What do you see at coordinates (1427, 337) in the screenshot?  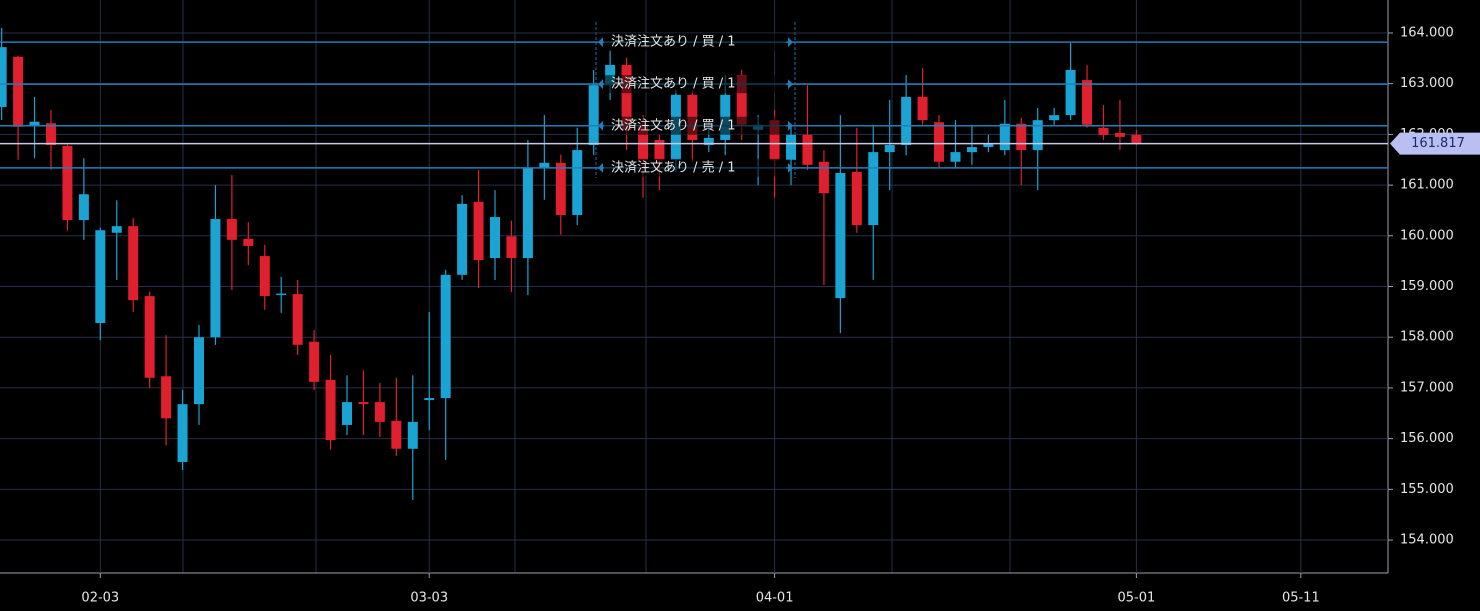 I see `y-tick-label: 158.000` at bounding box center [1427, 337].